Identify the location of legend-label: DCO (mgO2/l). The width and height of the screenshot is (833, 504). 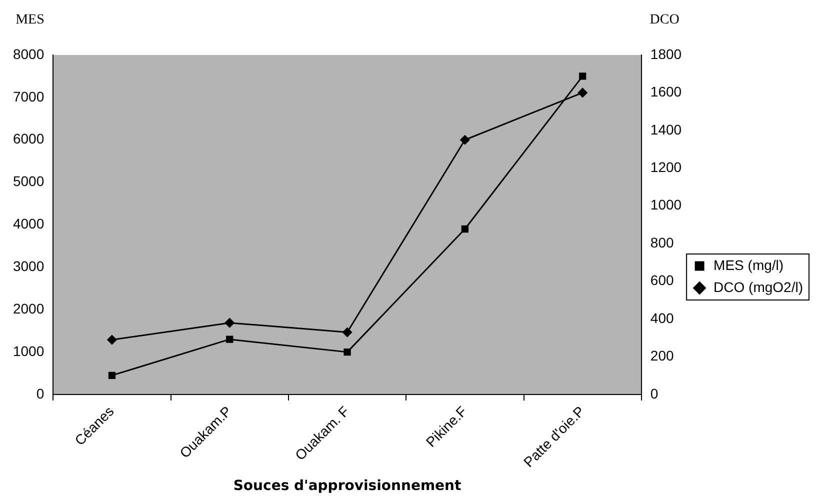
(759, 286).